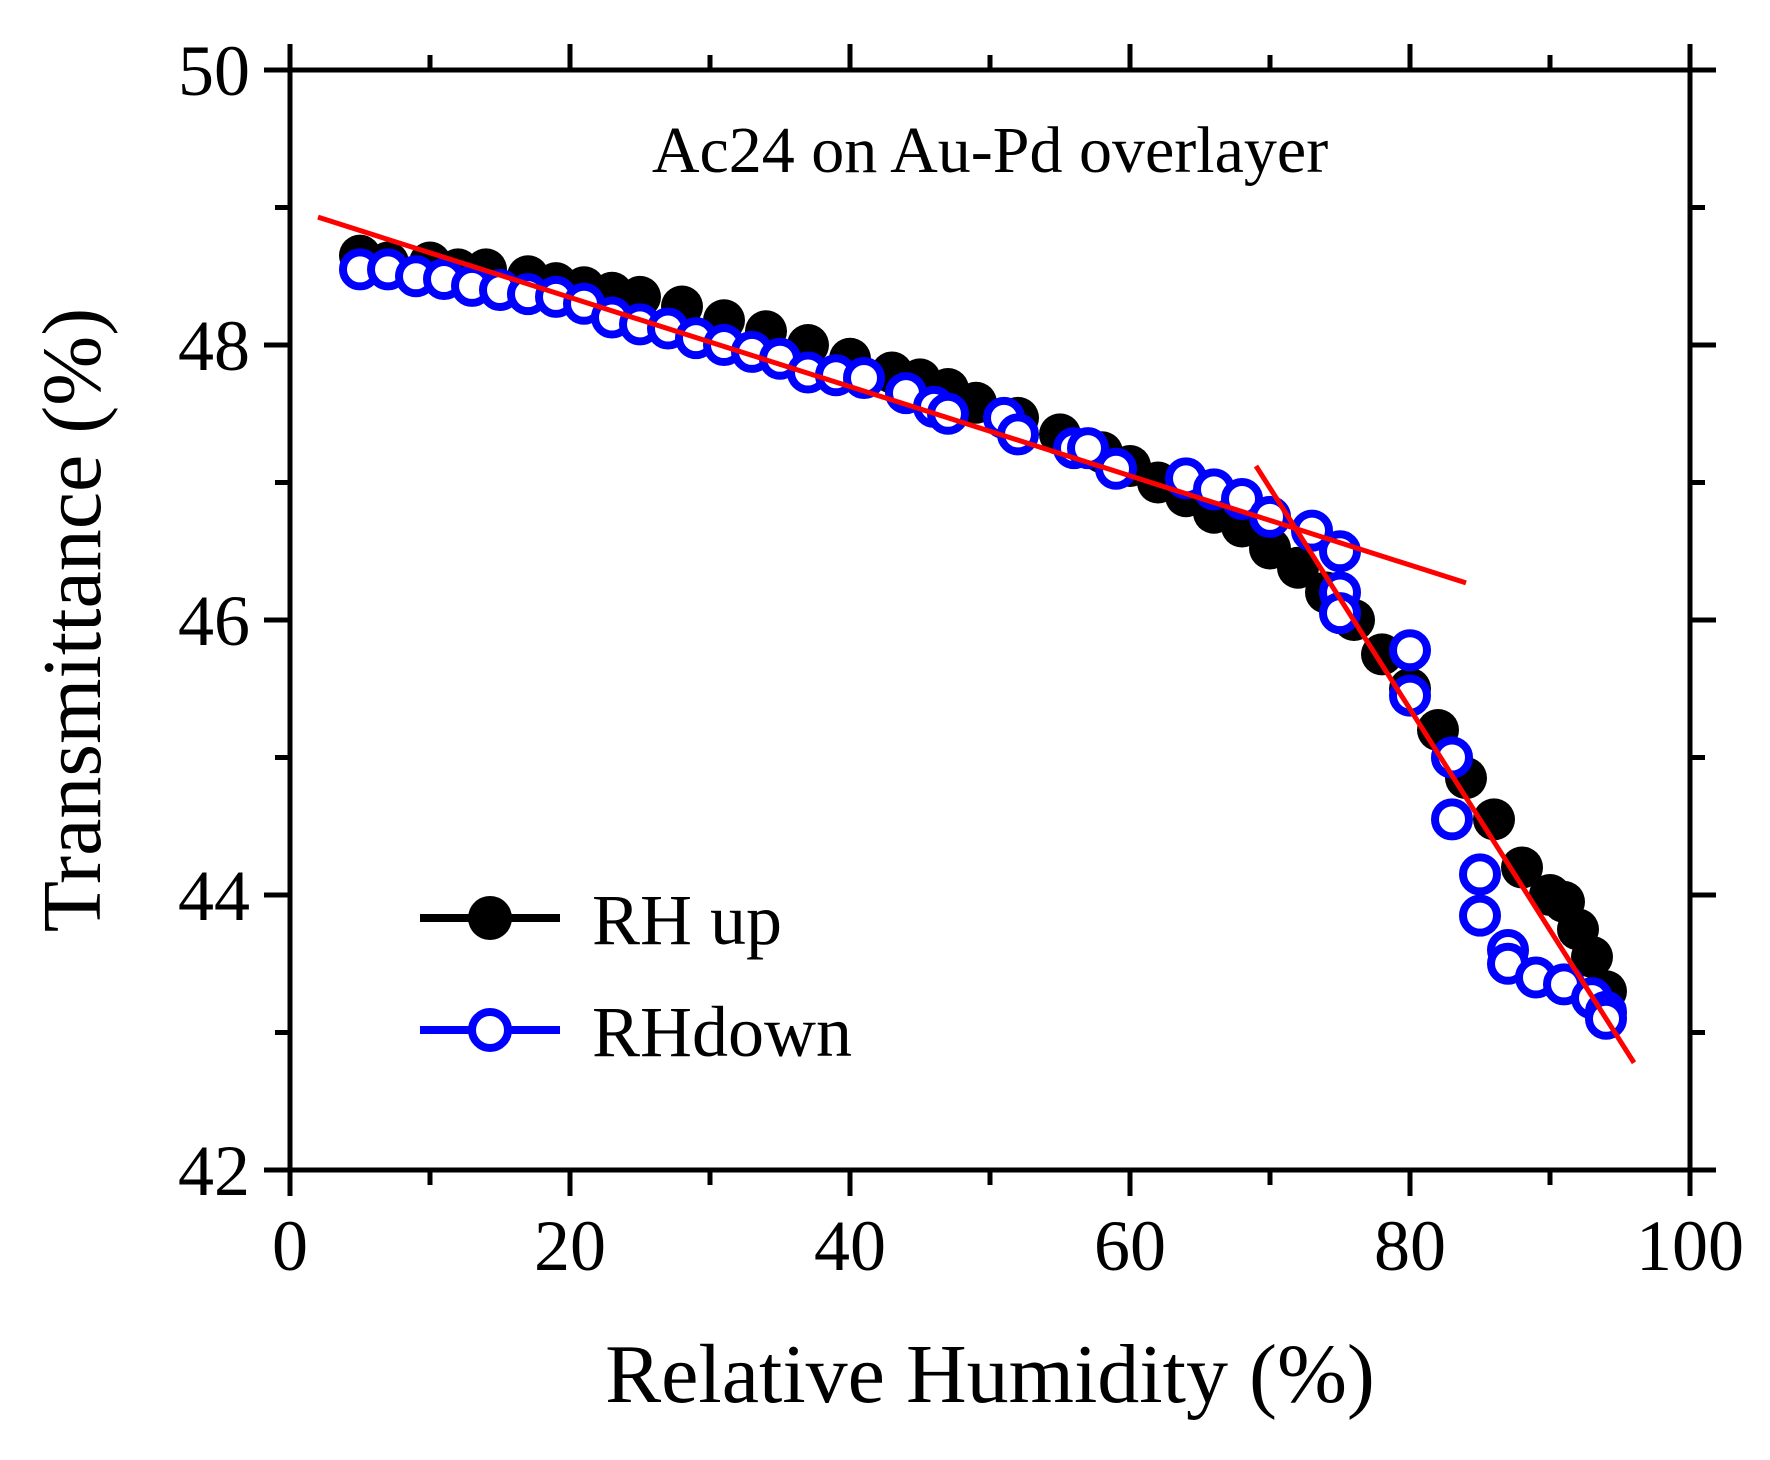 Image resolution: width=1770 pixels, height=1460 pixels. I want to click on y-tick-label: 46, so click(214, 621).